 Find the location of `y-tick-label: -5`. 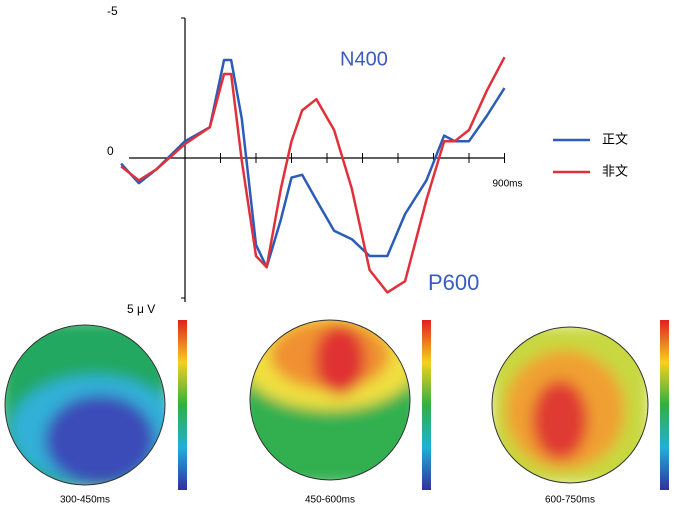

y-tick-label: -5 is located at coordinates (112, 11).